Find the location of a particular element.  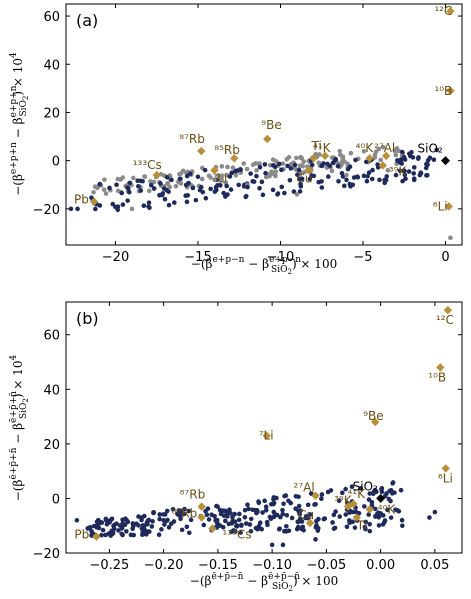

element-label: ²⁷Al is located at coordinates (304, 488).